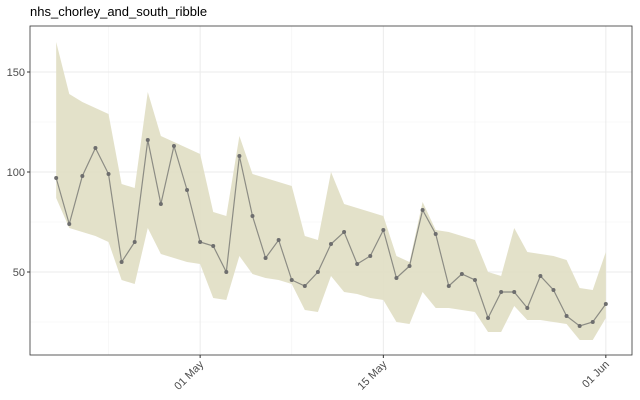 This screenshot has width=640, height=400. I want to click on y-tick-label: 100, so click(16, 173).